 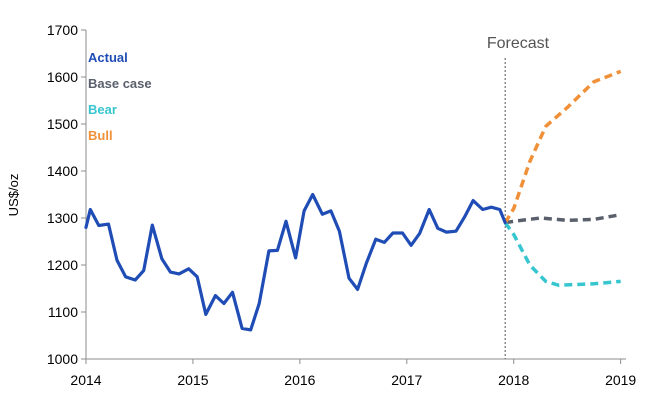 What do you see at coordinates (108, 57) in the screenshot?
I see `legend-item-actual: Actual` at bounding box center [108, 57].